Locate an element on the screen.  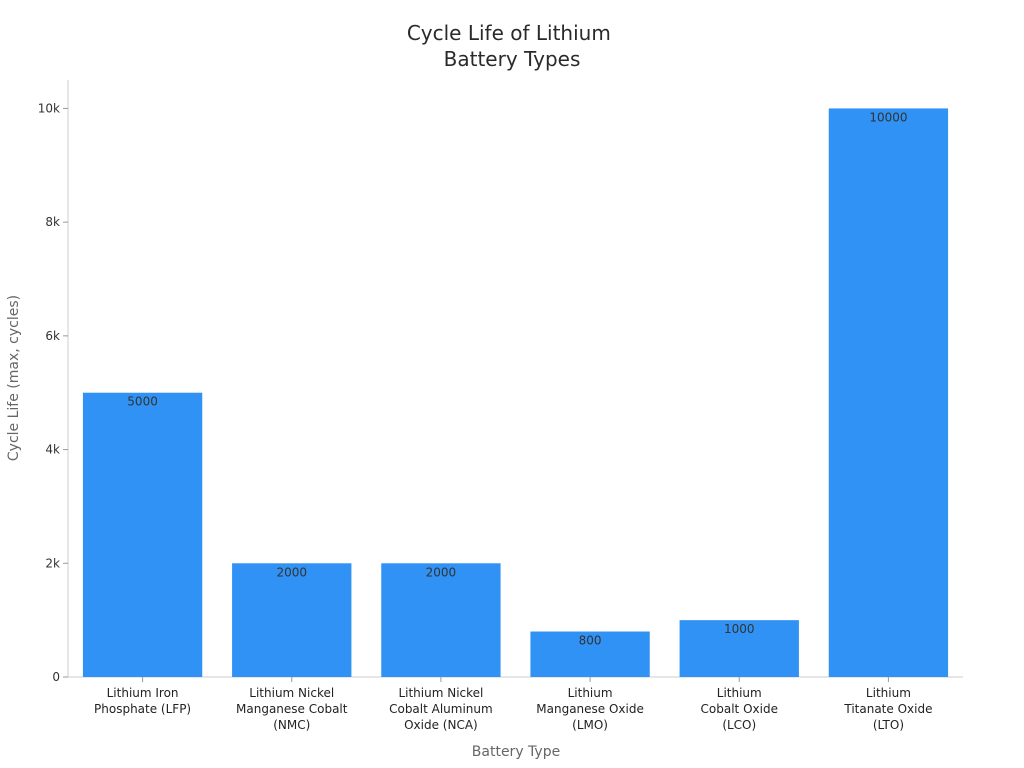
x-tick-label-line: (LMO) is located at coordinates (590, 725).